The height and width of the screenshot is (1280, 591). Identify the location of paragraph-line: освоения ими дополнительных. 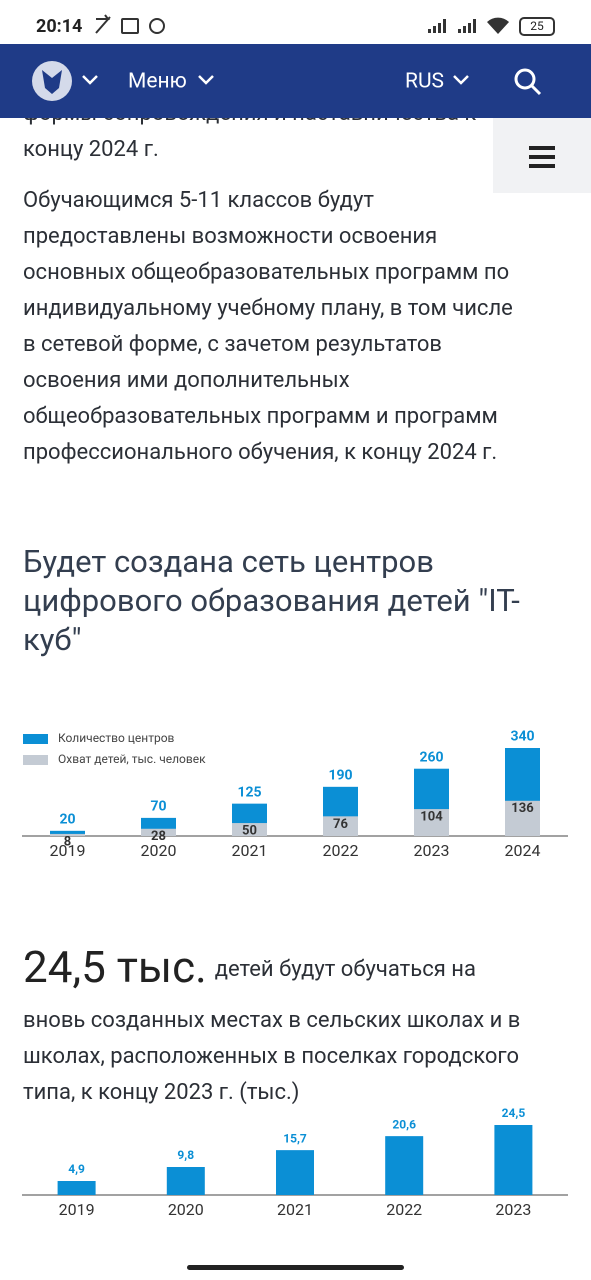
(186, 380).